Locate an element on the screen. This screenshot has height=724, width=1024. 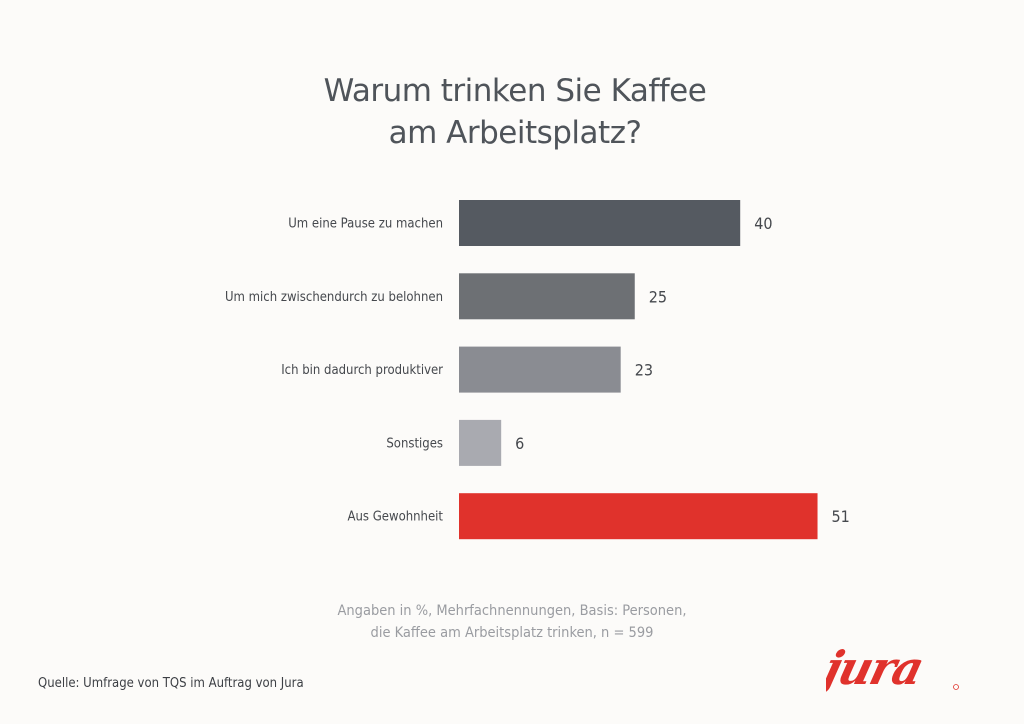
title-line-1: Warum trinken Sie Kaffee is located at coordinates (515, 91).